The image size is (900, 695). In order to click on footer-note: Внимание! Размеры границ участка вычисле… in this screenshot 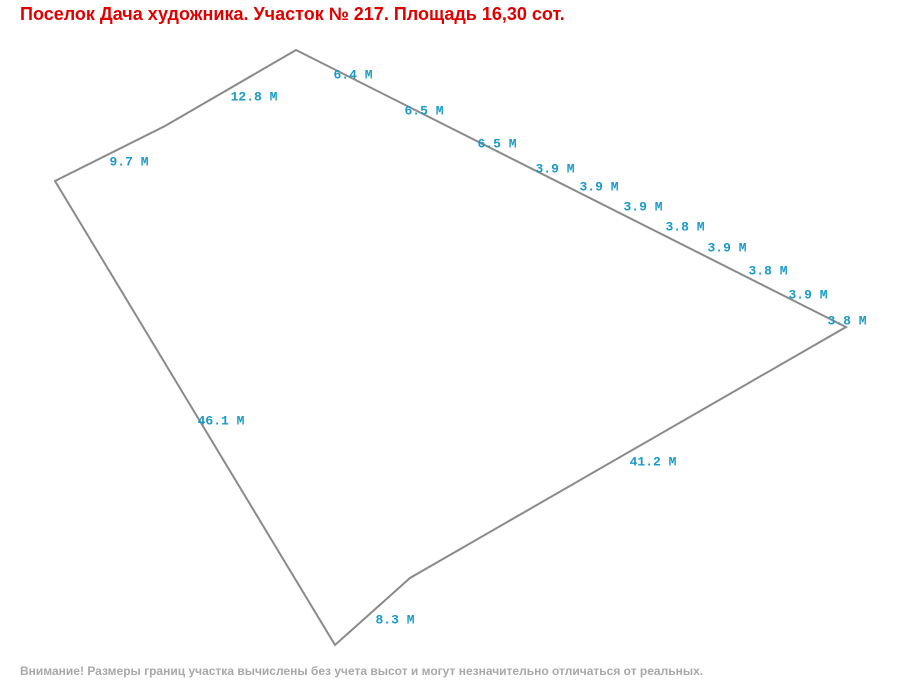, I will do `click(361, 671)`.